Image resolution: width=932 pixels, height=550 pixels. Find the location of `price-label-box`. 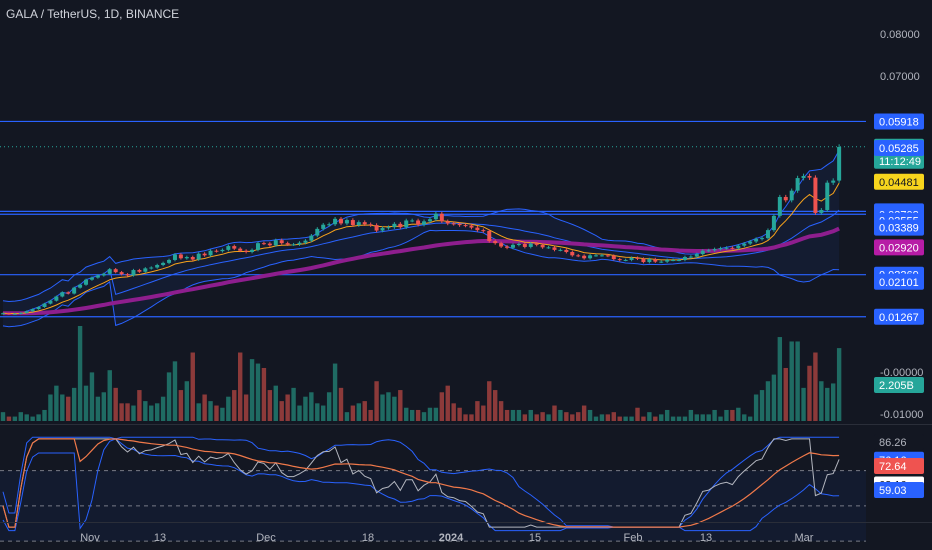

price-label-box is located at coordinates (899, 121).